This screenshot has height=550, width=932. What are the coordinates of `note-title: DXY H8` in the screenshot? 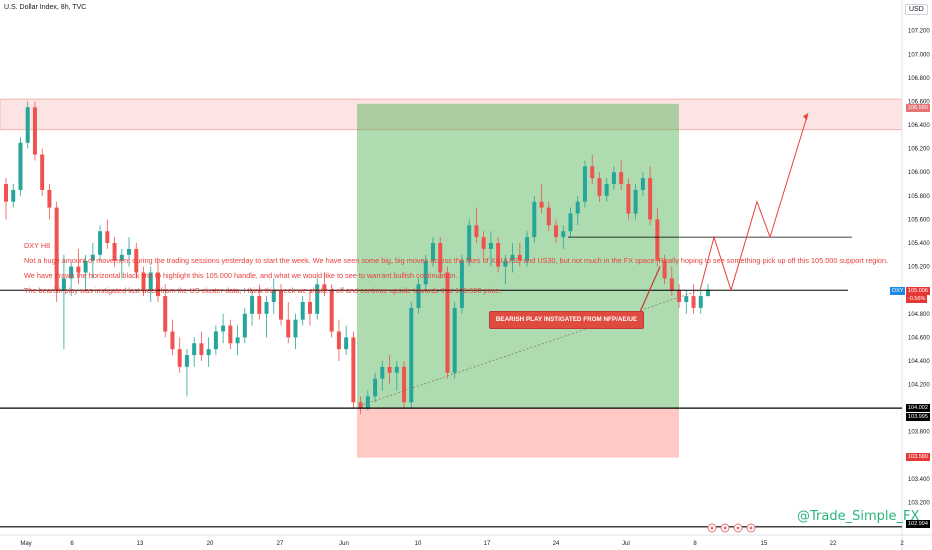 It's located at (37, 245).